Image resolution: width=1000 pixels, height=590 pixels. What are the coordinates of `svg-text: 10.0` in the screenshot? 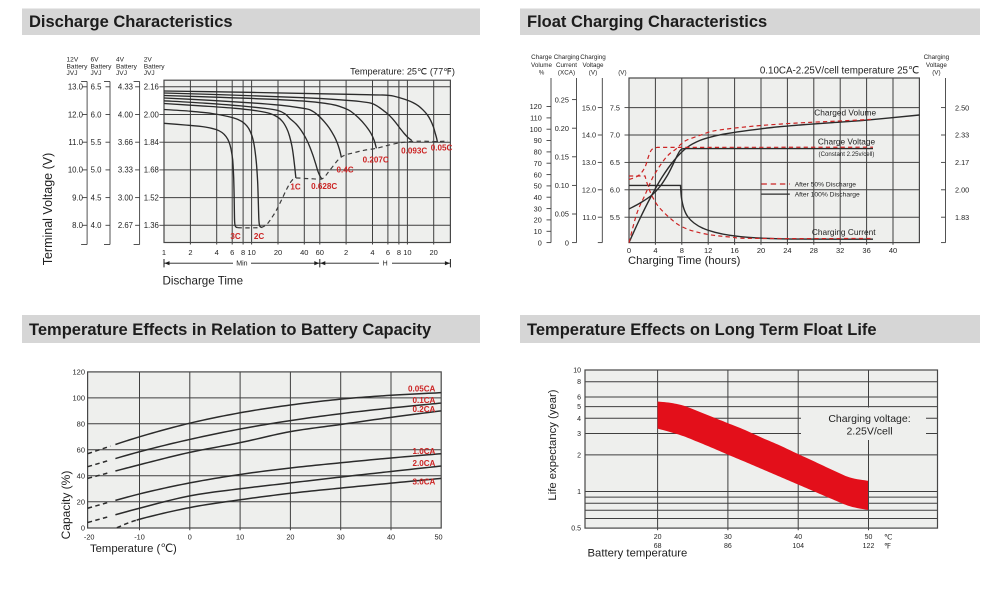 It's located at (76, 170).